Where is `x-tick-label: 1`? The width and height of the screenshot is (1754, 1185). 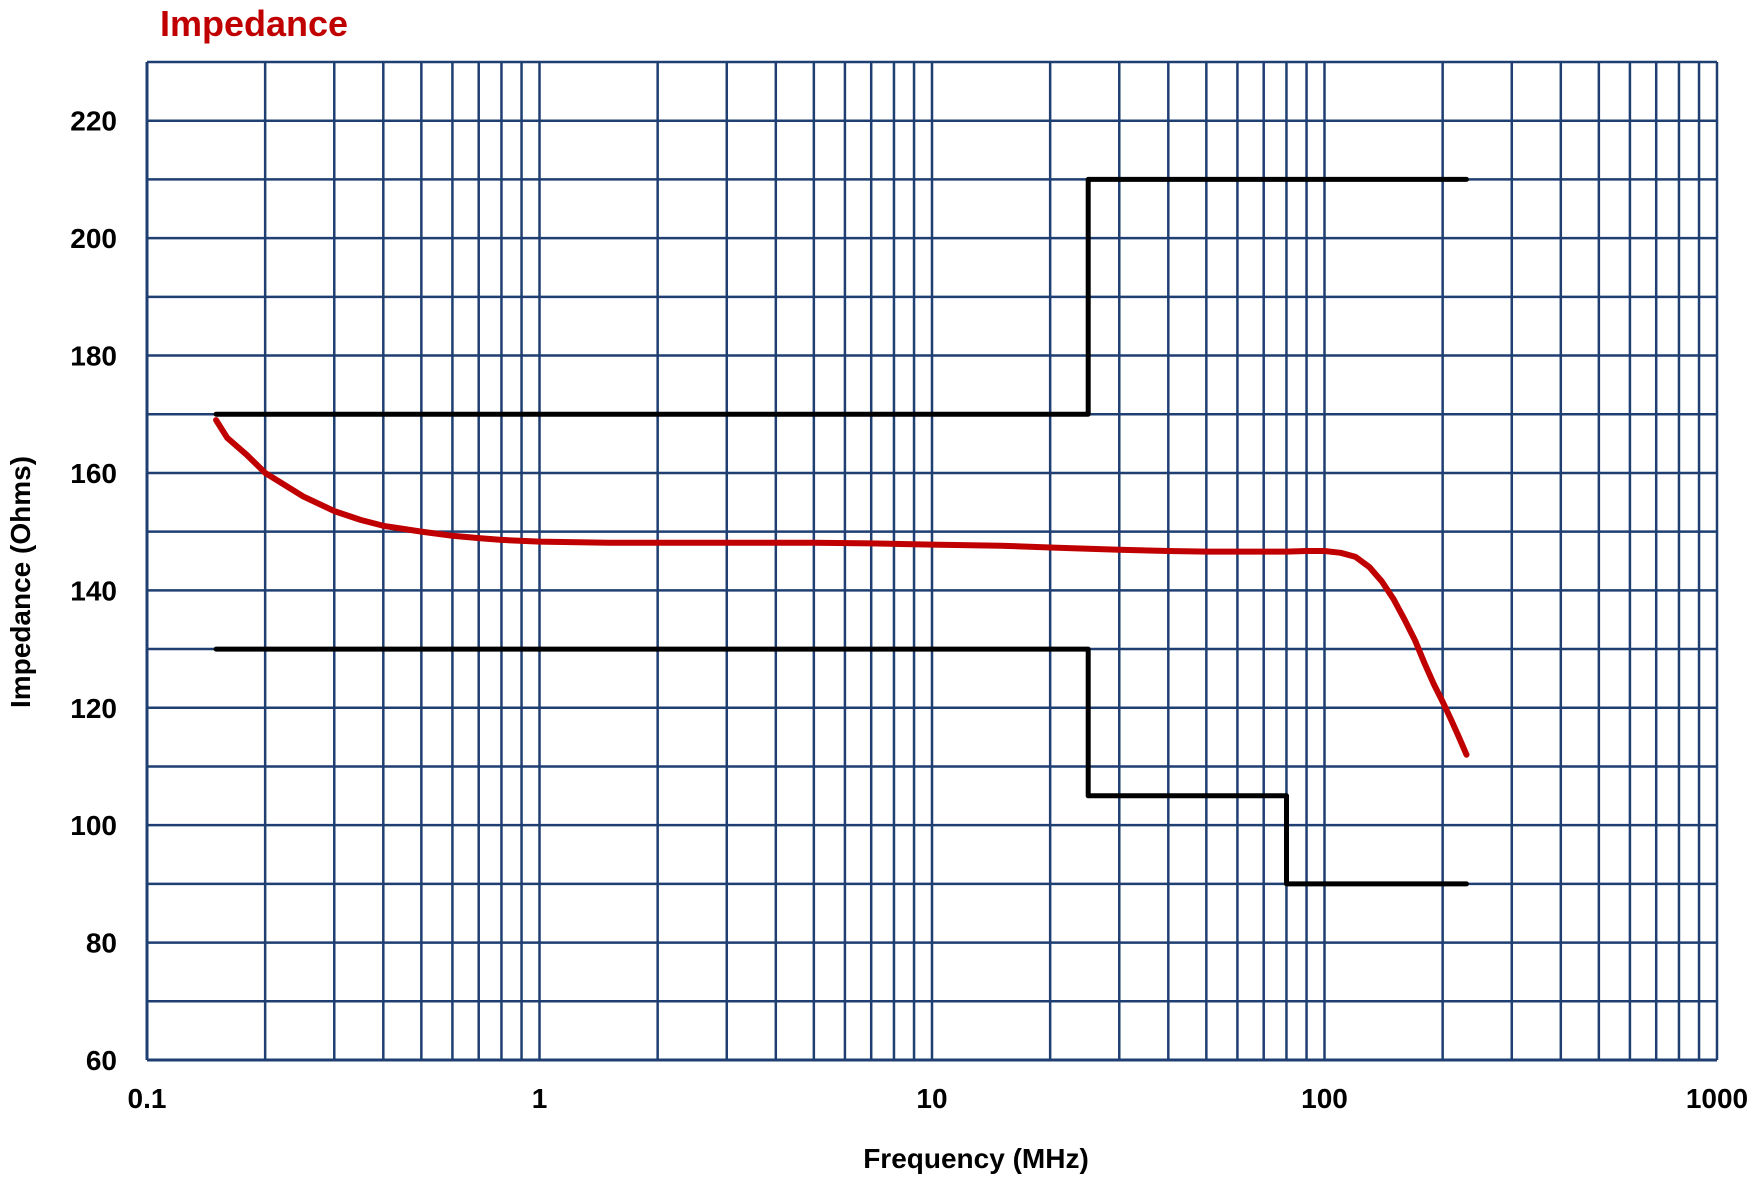
x-tick-label: 1 is located at coordinates (540, 1098).